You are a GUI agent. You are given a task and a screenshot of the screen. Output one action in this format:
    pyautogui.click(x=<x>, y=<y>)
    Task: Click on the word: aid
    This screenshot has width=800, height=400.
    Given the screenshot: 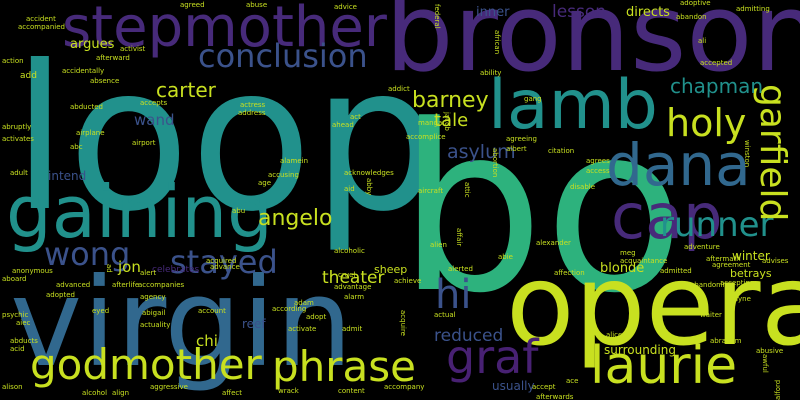 What is the action you would take?
    pyautogui.click(x=349, y=189)
    